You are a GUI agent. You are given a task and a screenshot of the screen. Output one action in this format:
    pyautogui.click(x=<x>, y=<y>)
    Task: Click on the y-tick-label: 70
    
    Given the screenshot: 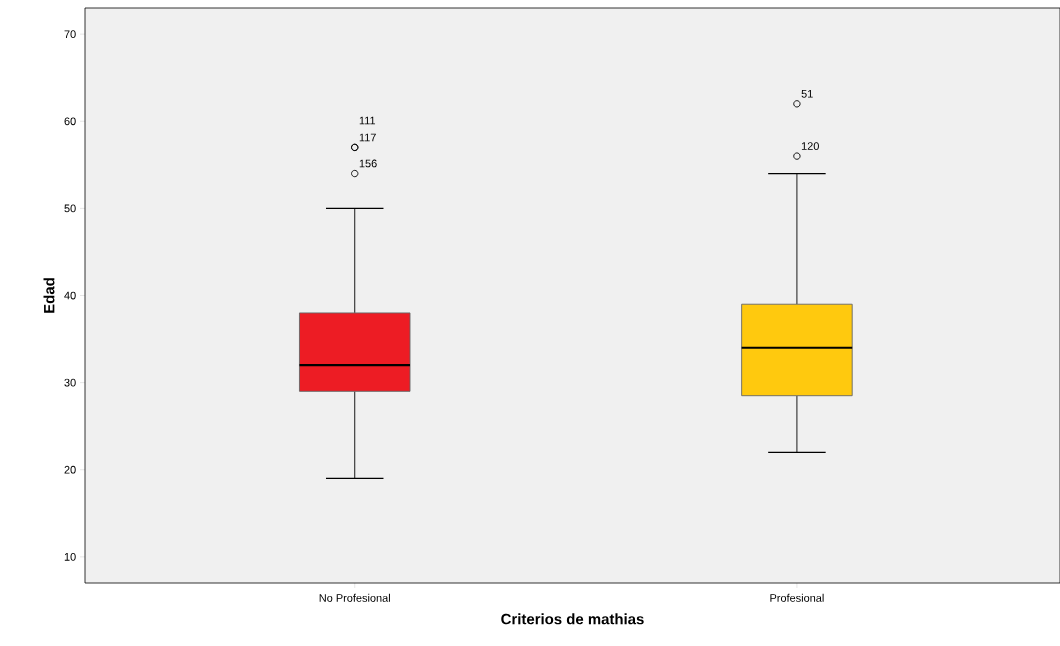 What is the action you would take?
    pyautogui.click(x=70, y=34)
    